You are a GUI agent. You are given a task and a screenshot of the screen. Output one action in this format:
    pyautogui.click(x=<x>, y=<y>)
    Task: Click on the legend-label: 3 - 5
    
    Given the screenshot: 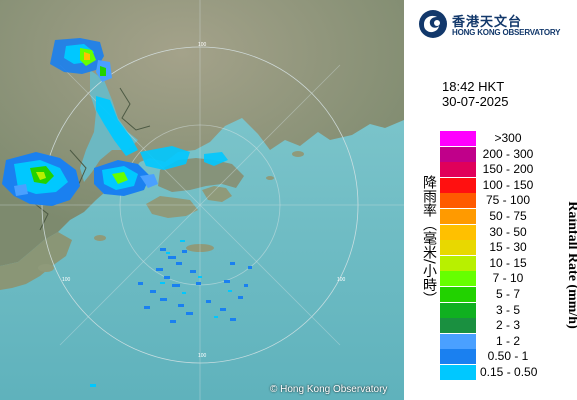 What is the action you would take?
    pyautogui.click(x=507, y=309)
    